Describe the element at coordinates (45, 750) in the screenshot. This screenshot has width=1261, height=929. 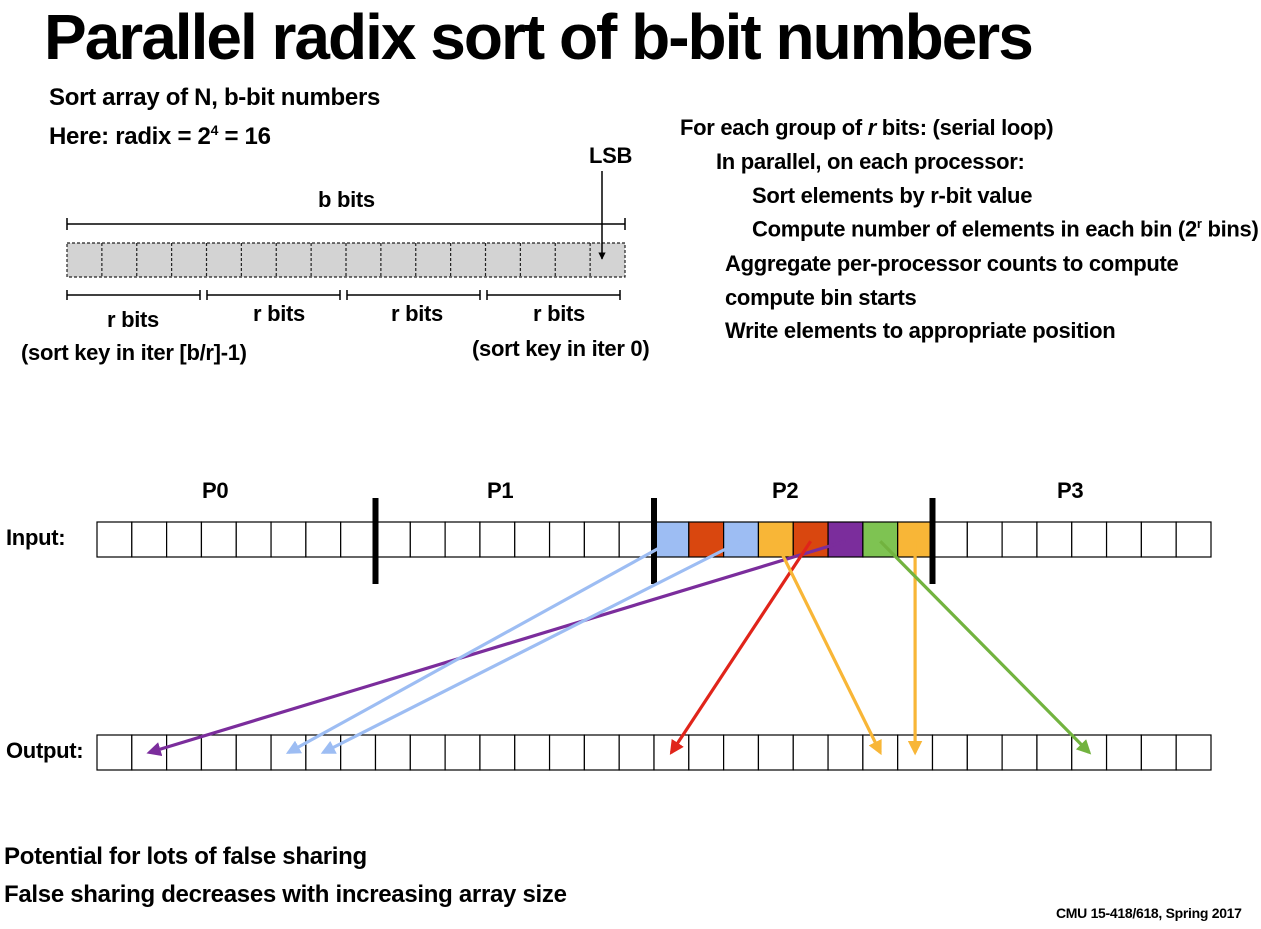
I see `output-label: Output:` at that location.